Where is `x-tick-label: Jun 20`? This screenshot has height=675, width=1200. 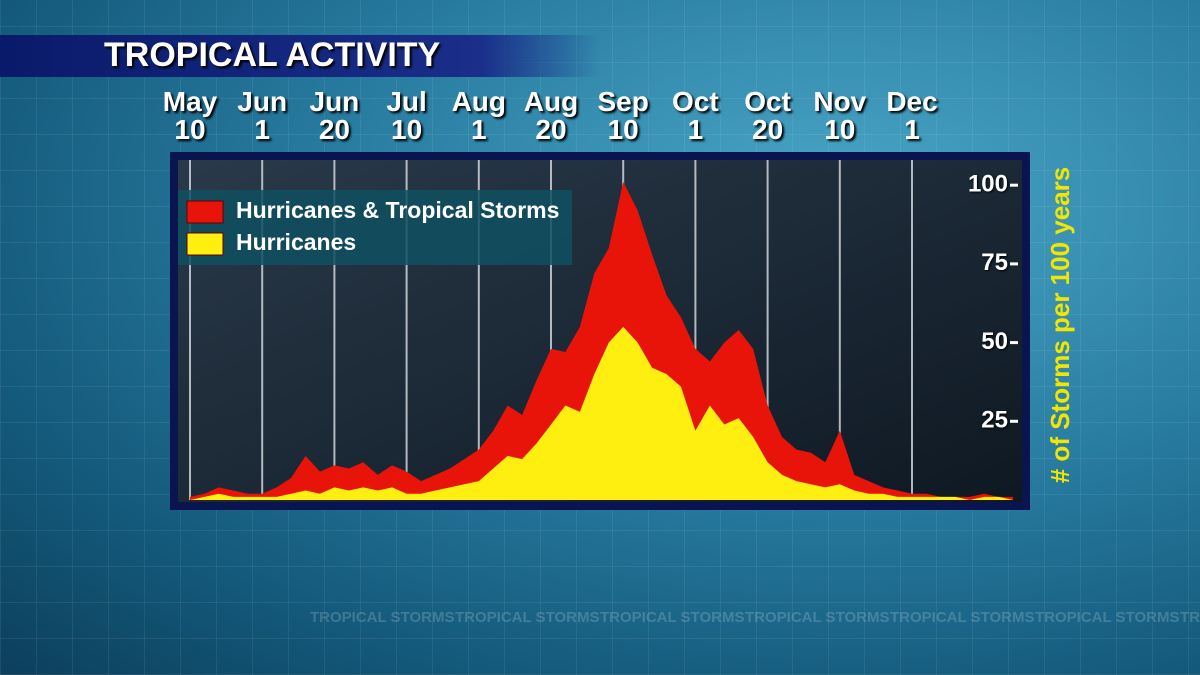 x-tick-label: Jun 20 is located at coordinates (334, 115).